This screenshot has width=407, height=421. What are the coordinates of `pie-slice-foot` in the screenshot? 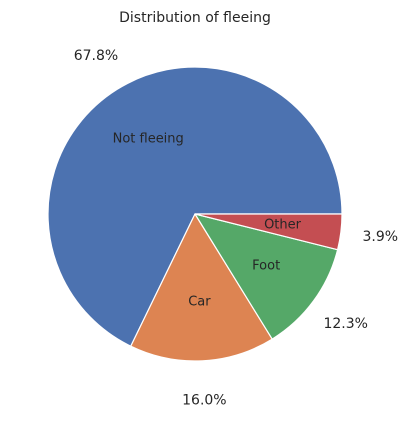 It's located at (266, 276).